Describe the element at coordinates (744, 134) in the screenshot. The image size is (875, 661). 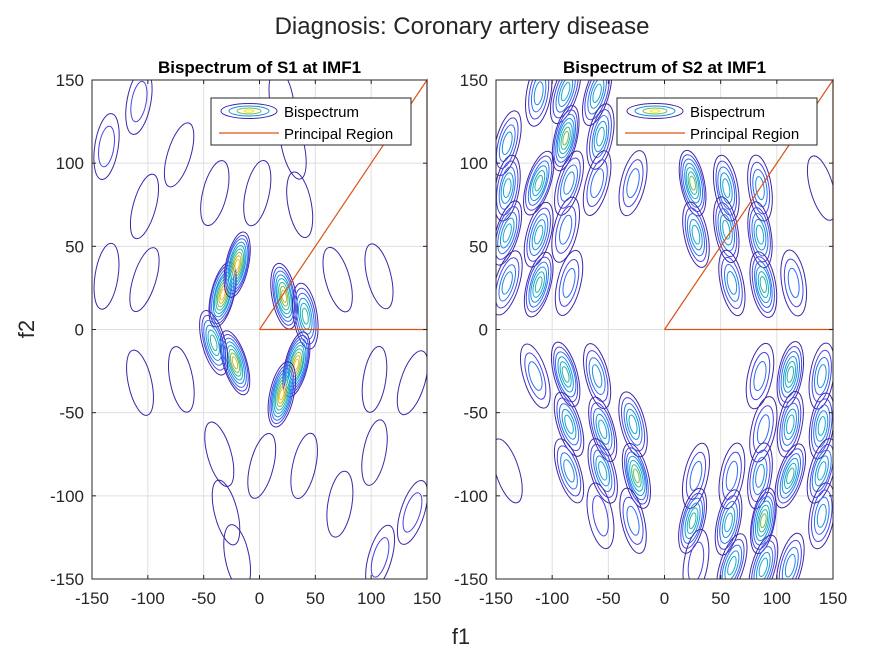
I see `legend-label-principal: Principal Region` at that location.